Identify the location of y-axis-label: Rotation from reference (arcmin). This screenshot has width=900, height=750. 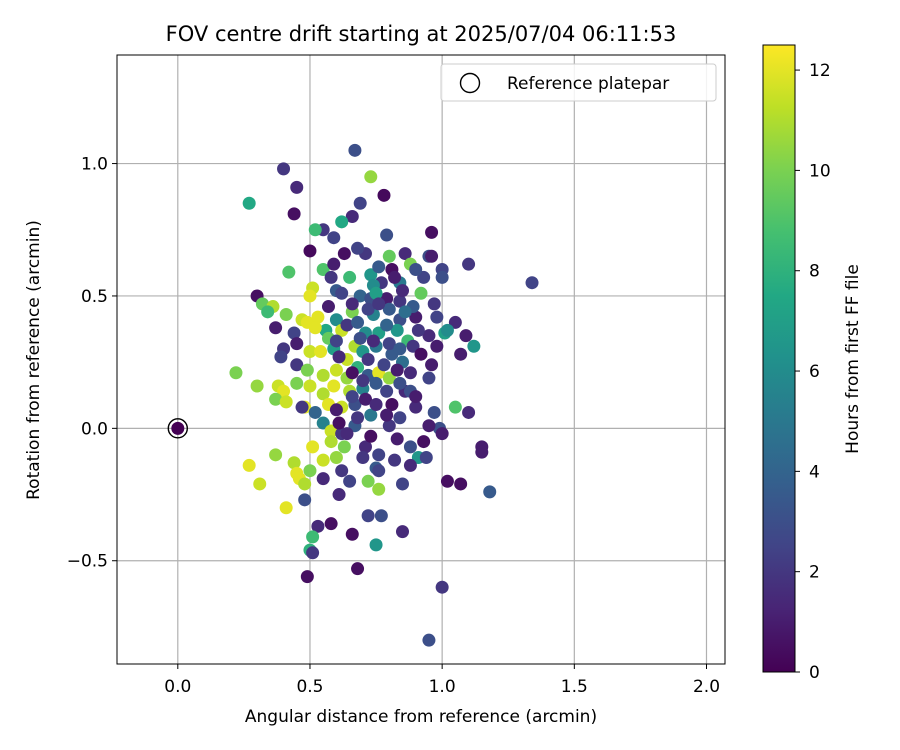
(34, 360).